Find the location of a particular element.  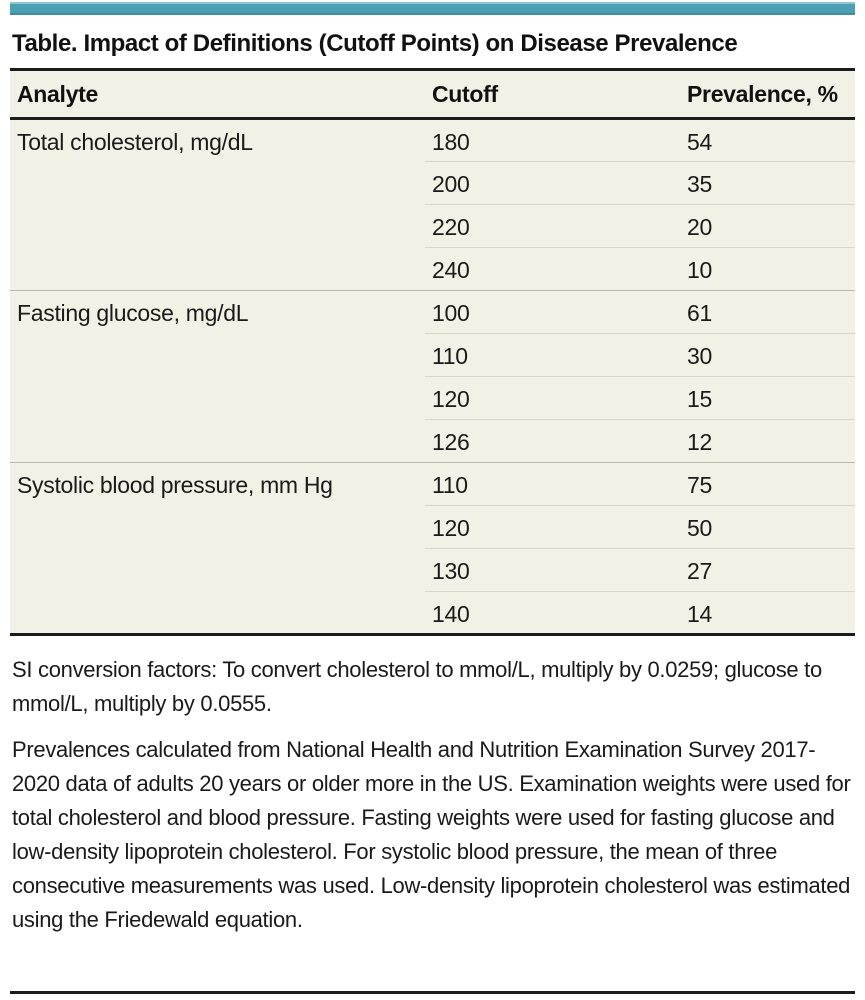

cutoff-cell: 240 is located at coordinates (552, 269).